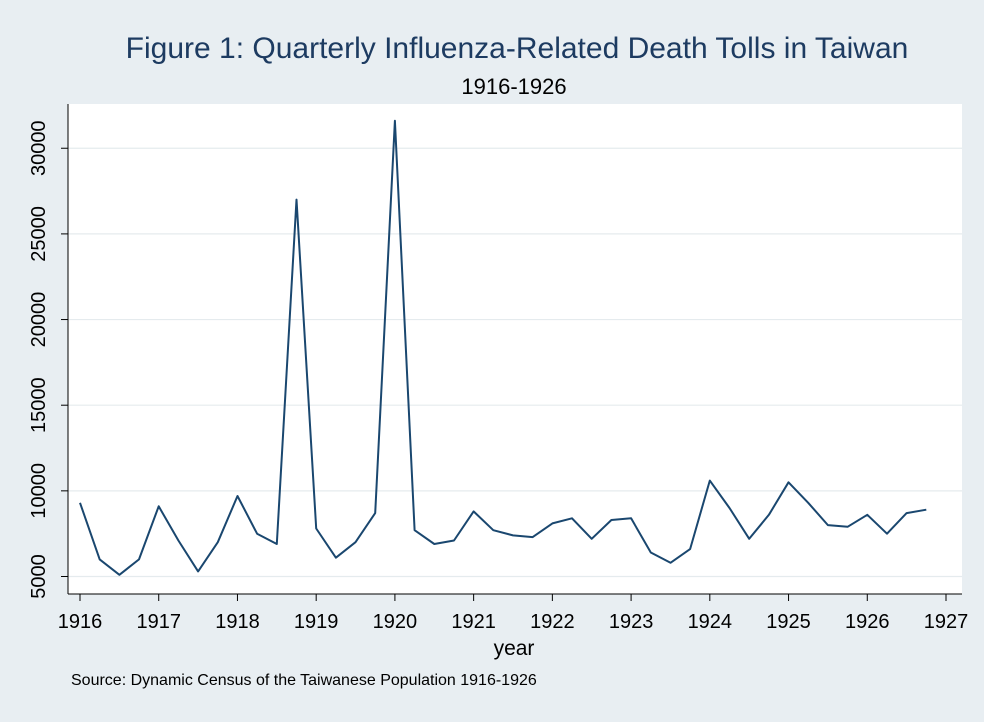 The width and height of the screenshot is (984, 722). I want to click on y-tick-label: 25000, so click(39, 234).